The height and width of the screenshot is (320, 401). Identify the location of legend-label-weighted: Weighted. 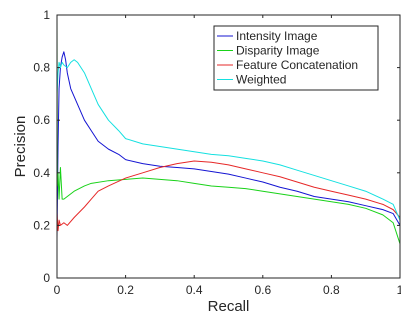
(261, 80).